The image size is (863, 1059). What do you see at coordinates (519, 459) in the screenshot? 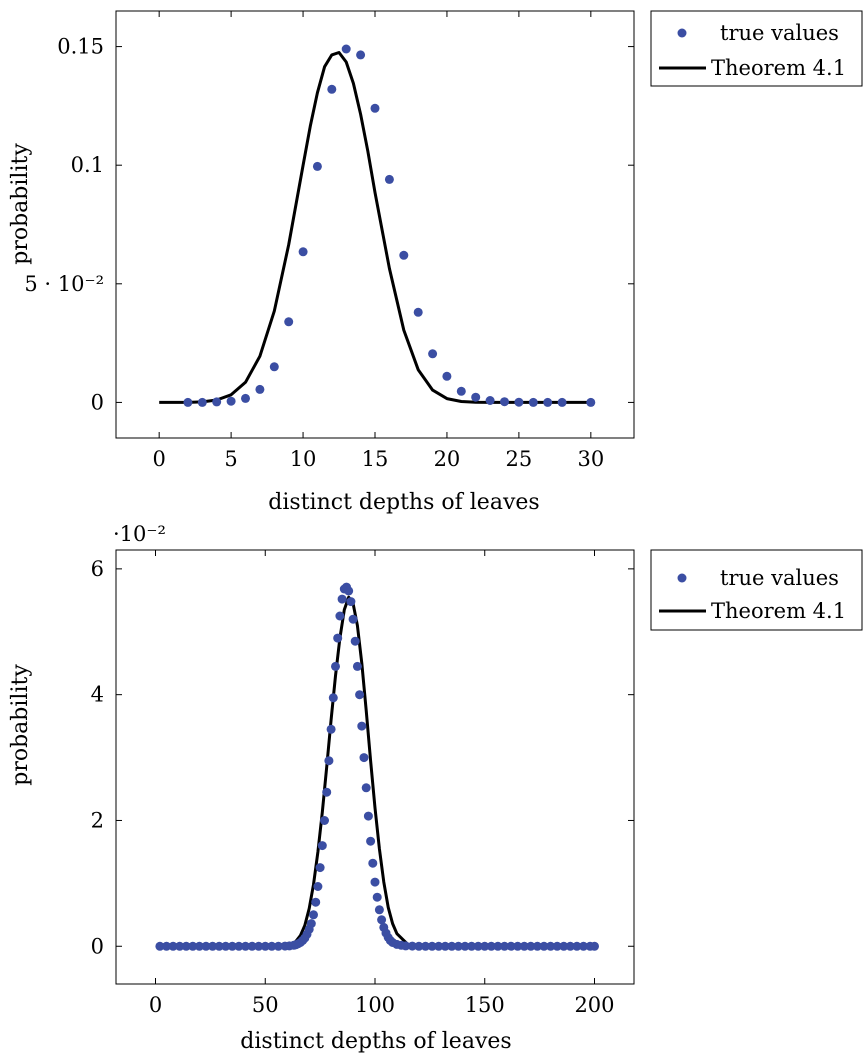
I see `top-x-tick-label: 25` at bounding box center [519, 459].